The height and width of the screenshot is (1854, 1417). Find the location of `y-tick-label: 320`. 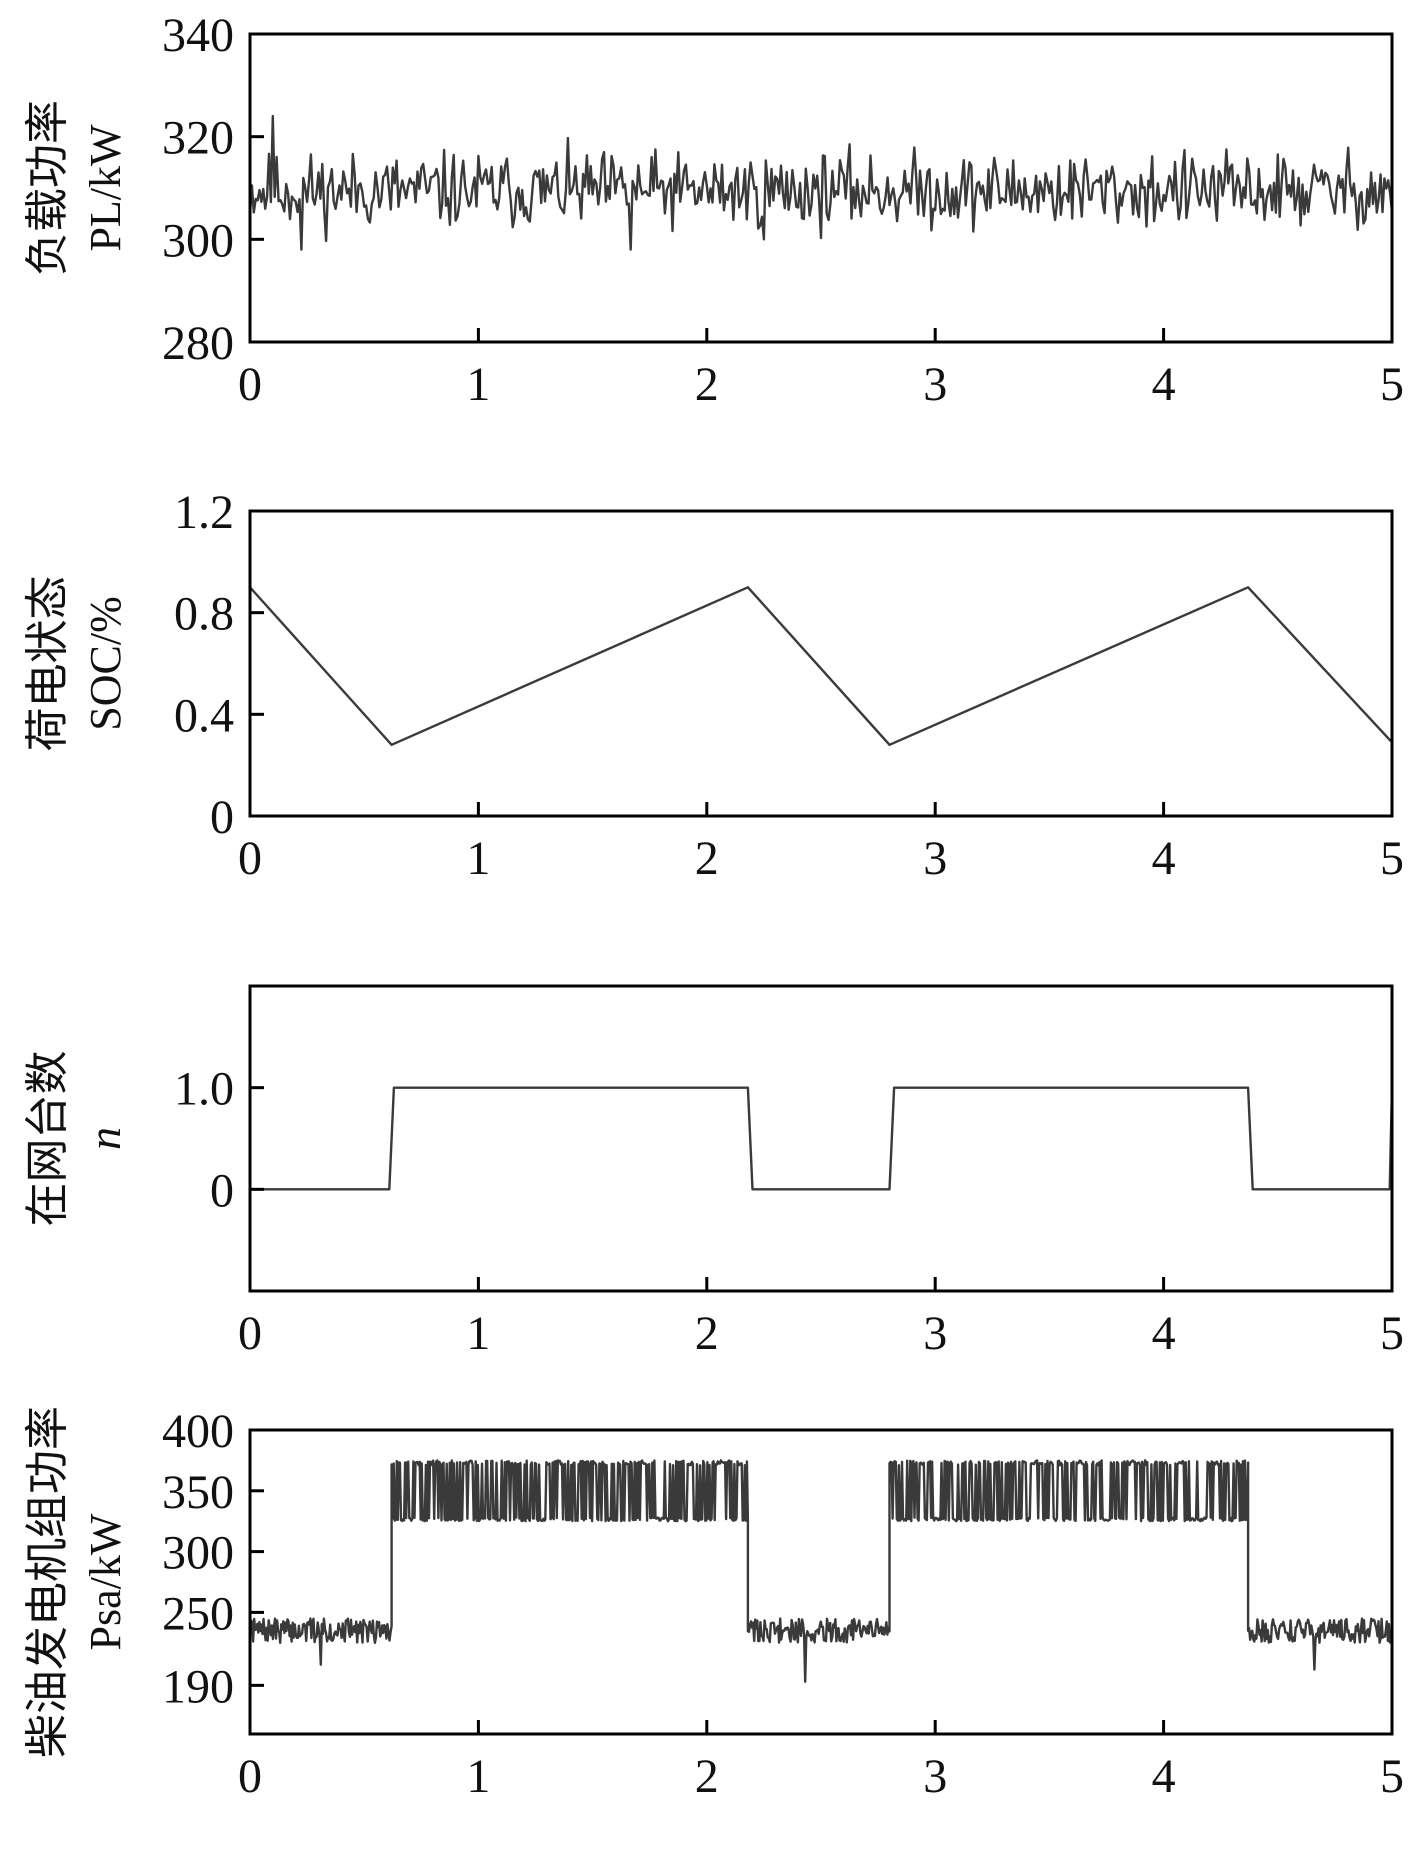

y-tick-label: 320 is located at coordinates (198, 138).